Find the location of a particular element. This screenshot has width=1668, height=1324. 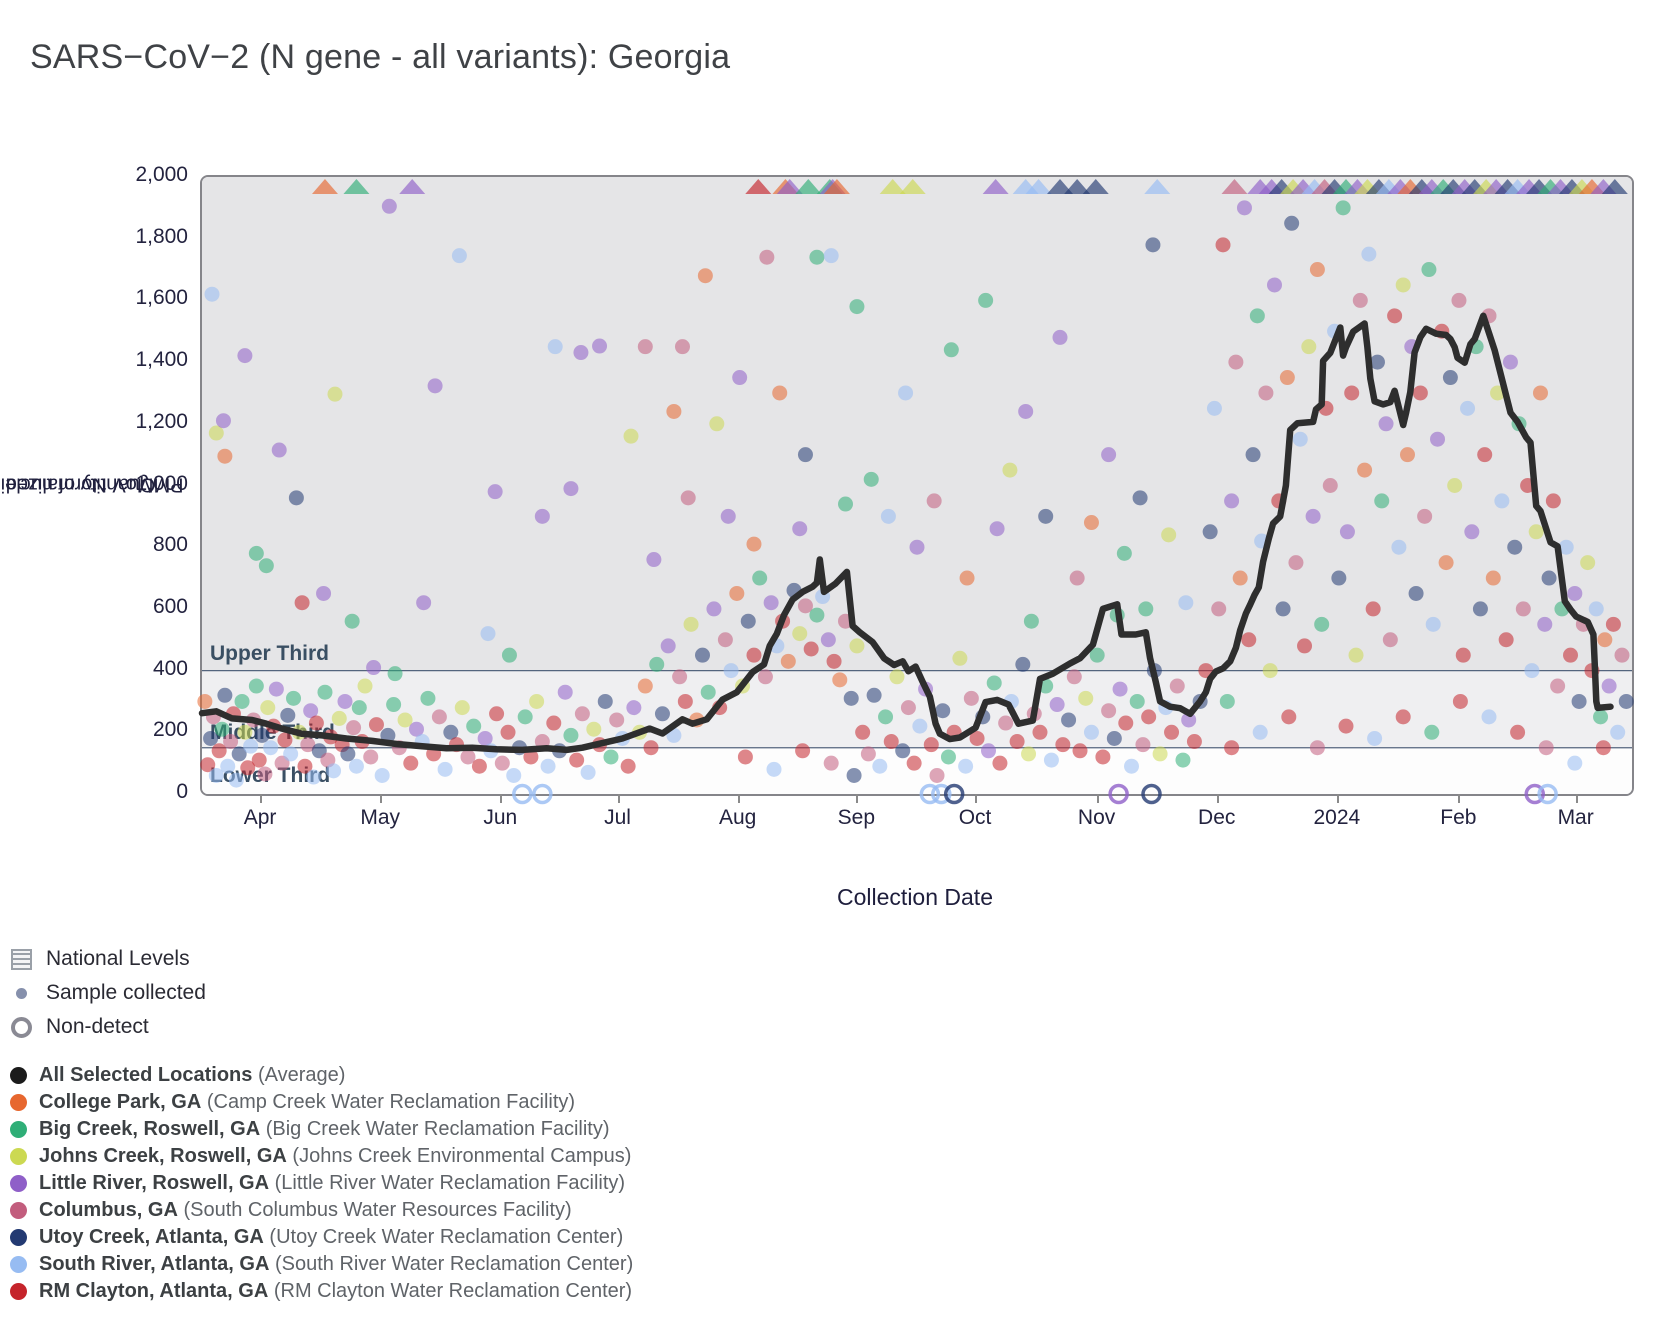

non-detect-point is located at coordinates (1547, 794).